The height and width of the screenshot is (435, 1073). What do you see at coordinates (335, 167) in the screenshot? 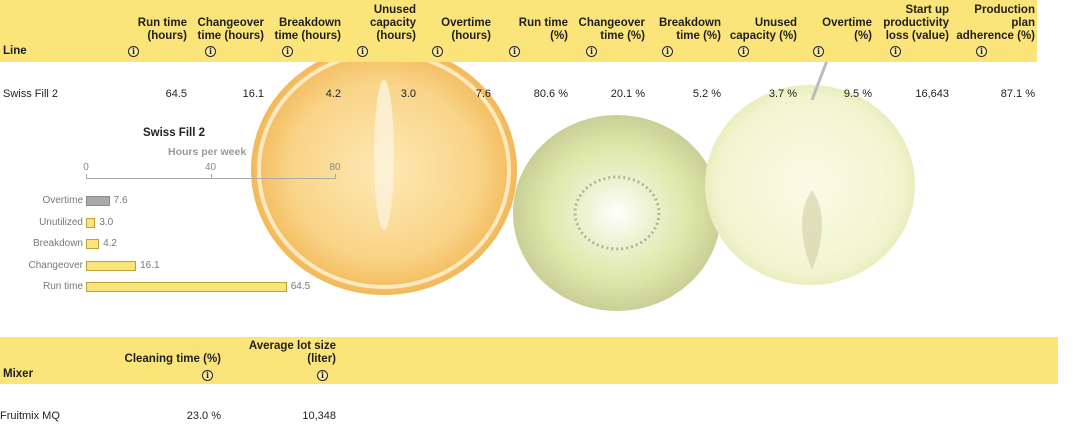
I see `x-tick-label: 80` at bounding box center [335, 167].